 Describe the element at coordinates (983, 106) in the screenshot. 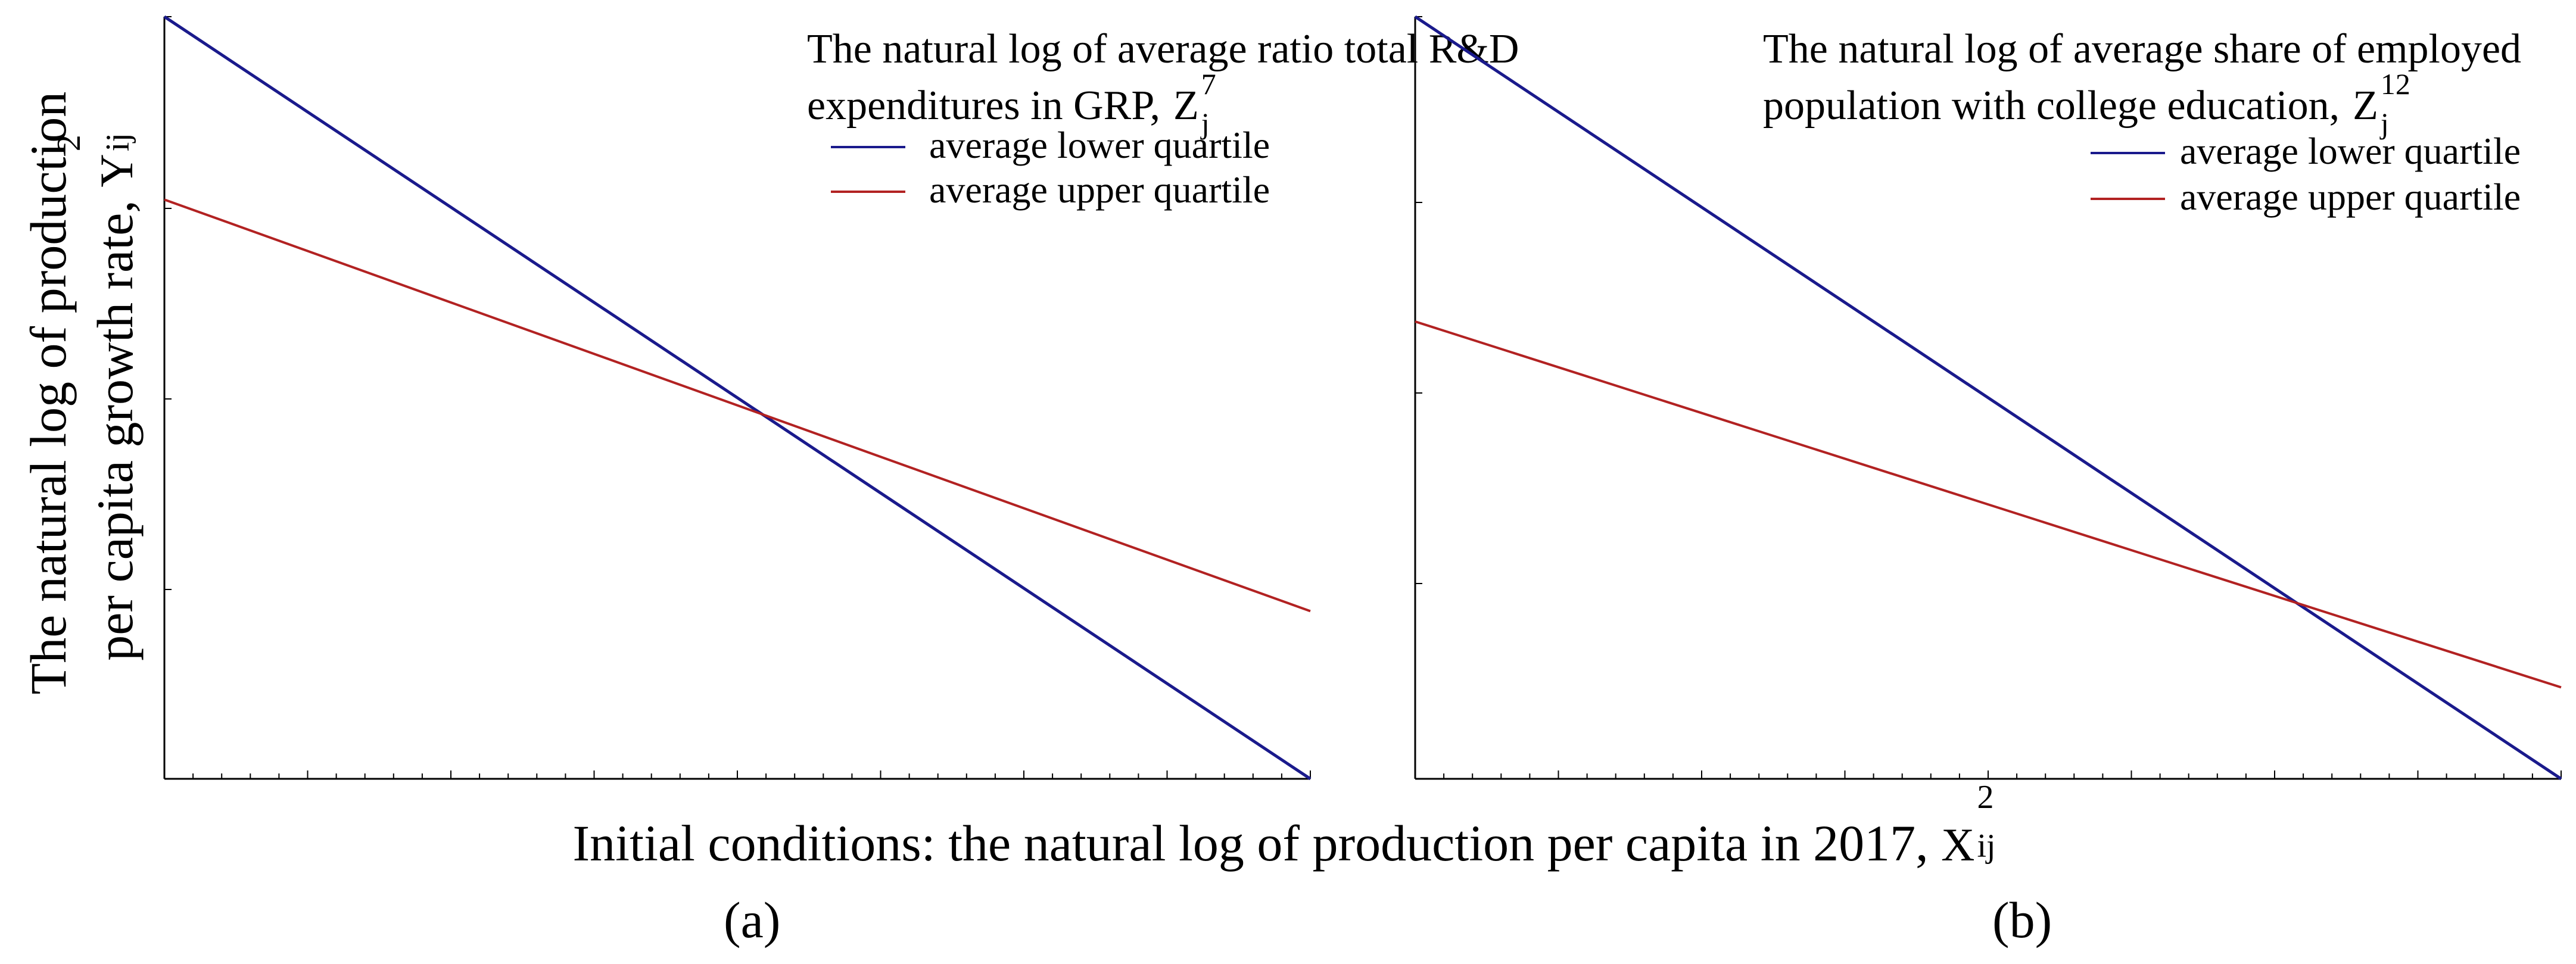

I see `chart-title-line-1: expenditures in GRP,` at that location.